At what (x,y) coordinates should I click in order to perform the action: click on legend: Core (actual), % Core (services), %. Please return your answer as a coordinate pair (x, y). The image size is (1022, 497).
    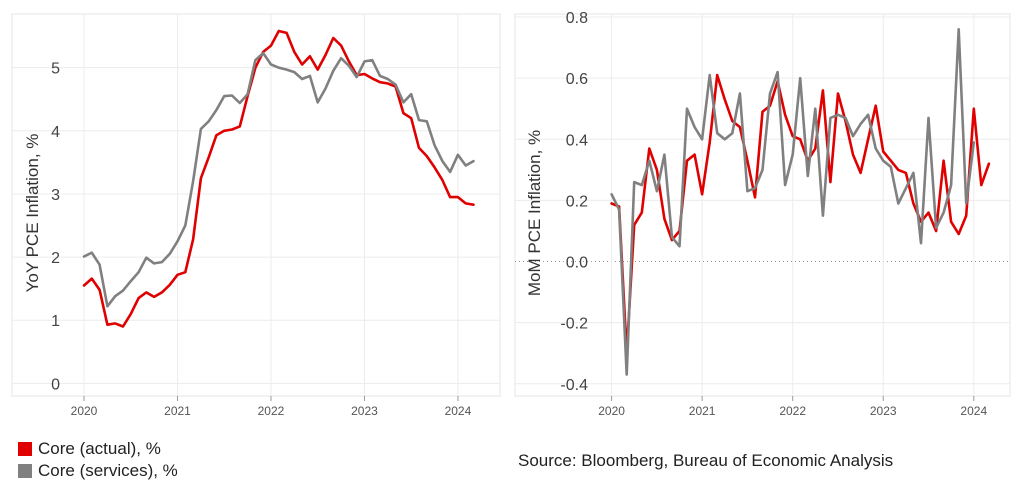
    Looking at the image, I should click on (98, 460).